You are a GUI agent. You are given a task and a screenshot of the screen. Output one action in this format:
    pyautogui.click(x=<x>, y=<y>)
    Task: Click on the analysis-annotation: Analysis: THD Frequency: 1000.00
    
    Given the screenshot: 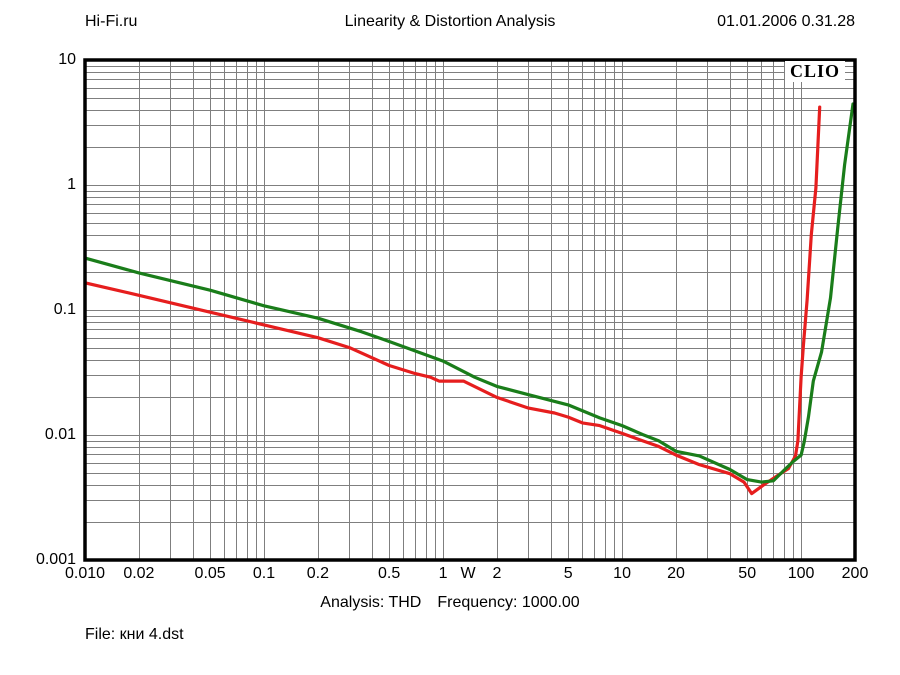 What is the action you would take?
    pyautogui.click(x=450, y=603)
    